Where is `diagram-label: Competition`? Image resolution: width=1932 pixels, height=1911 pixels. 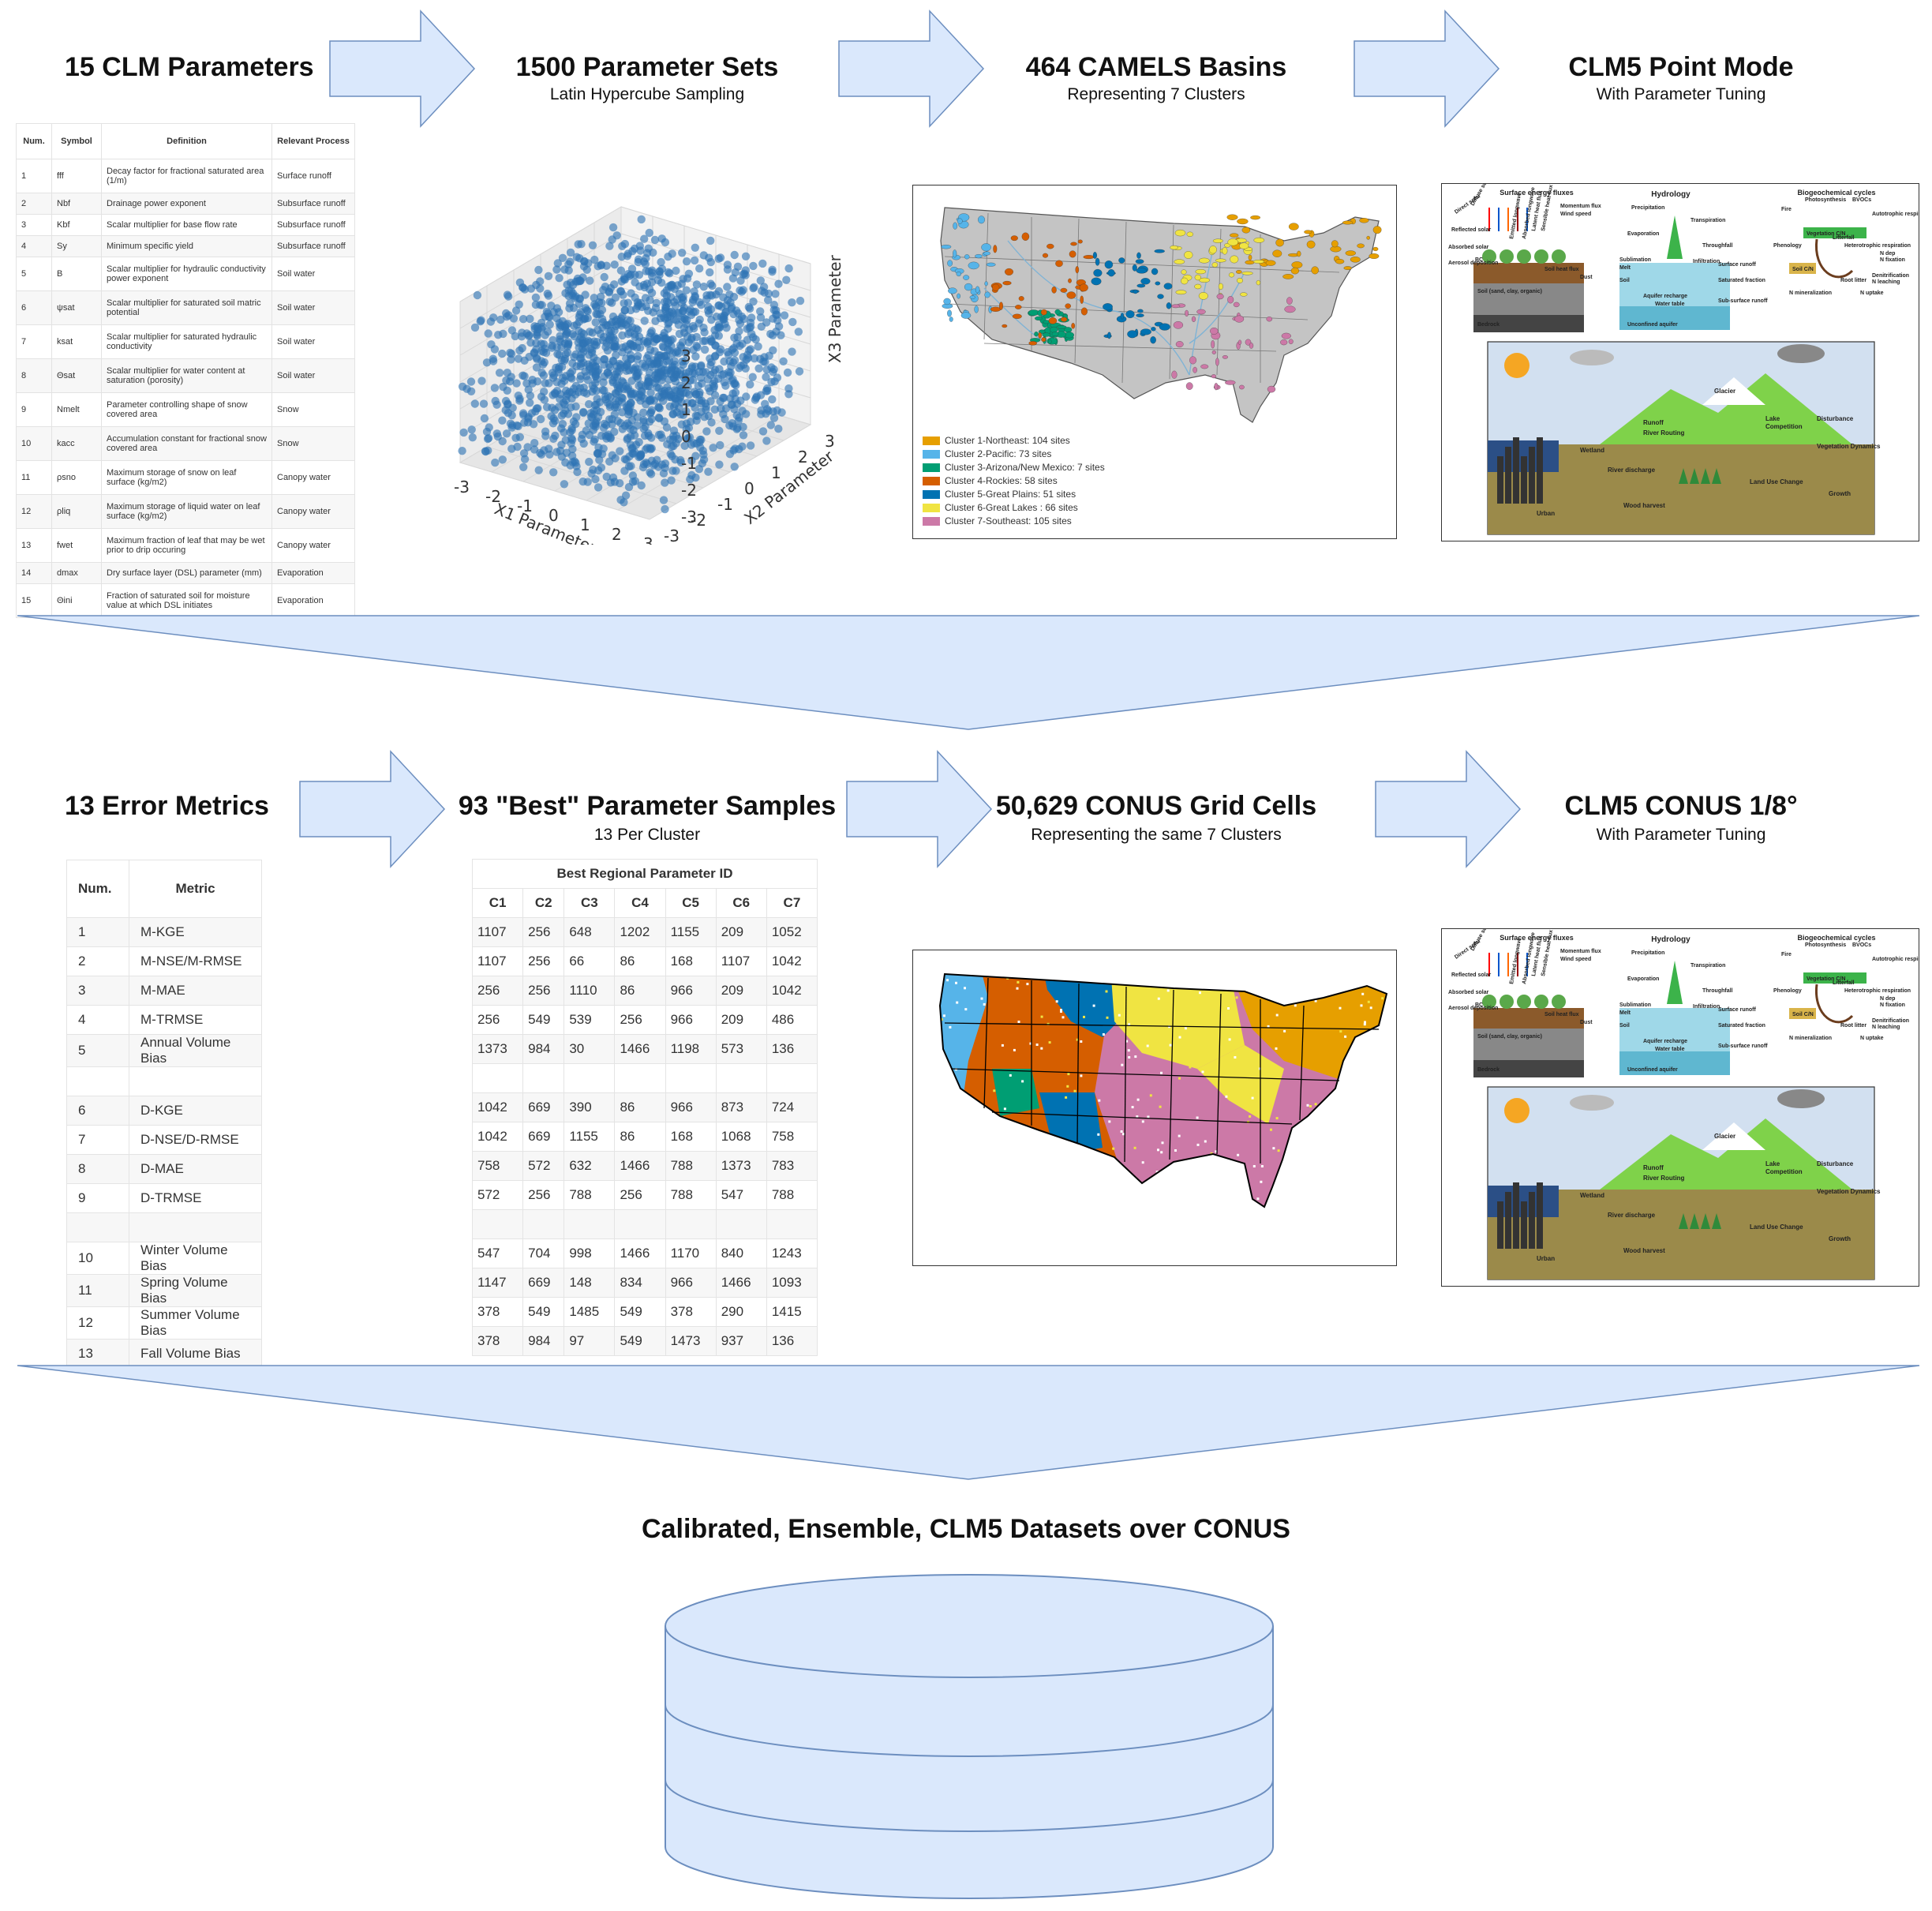
diagram-label: Competition is located at coordinates (1784, 1171).